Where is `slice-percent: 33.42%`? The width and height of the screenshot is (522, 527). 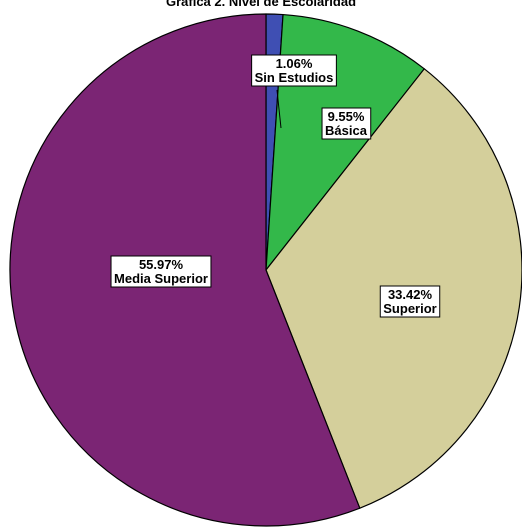
slice-percent: 33.42% is located at coordinates (410, 294).